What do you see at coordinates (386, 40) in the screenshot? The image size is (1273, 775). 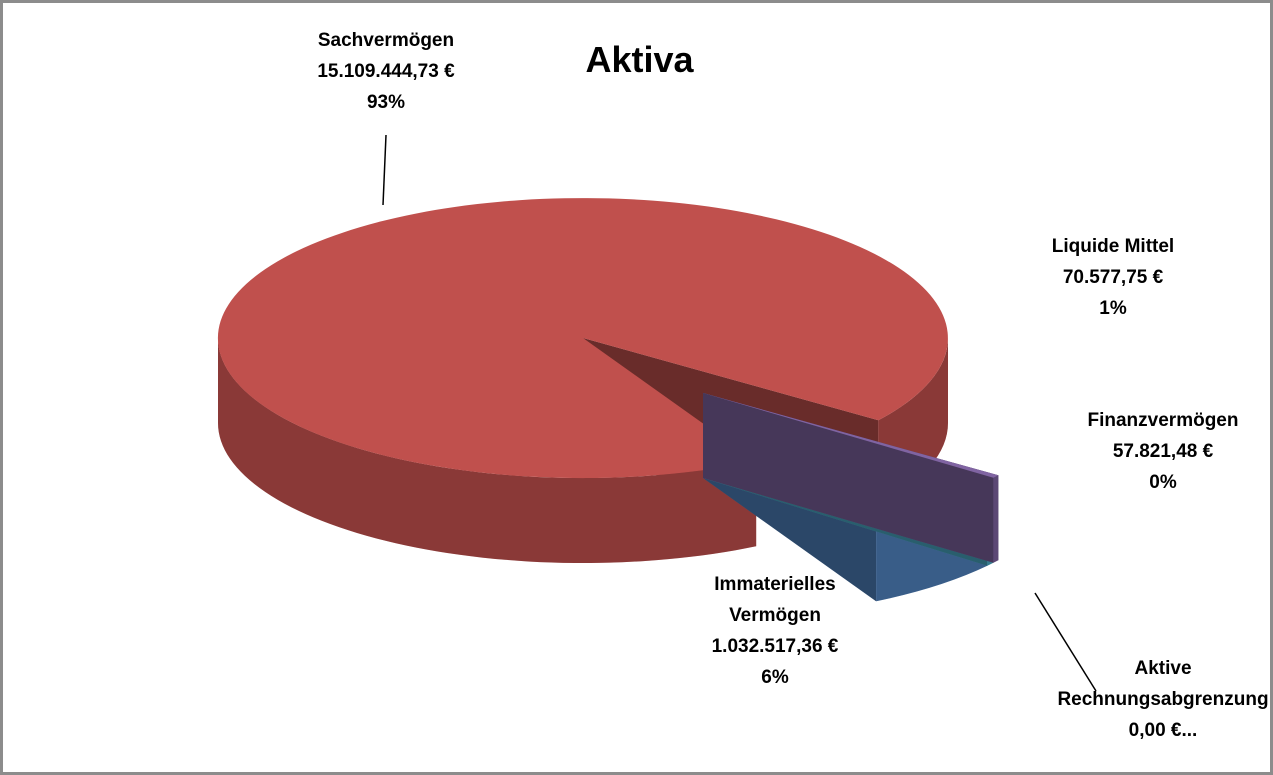 I see `category-label: Sachvermögen` at bounding box center [386, 40].